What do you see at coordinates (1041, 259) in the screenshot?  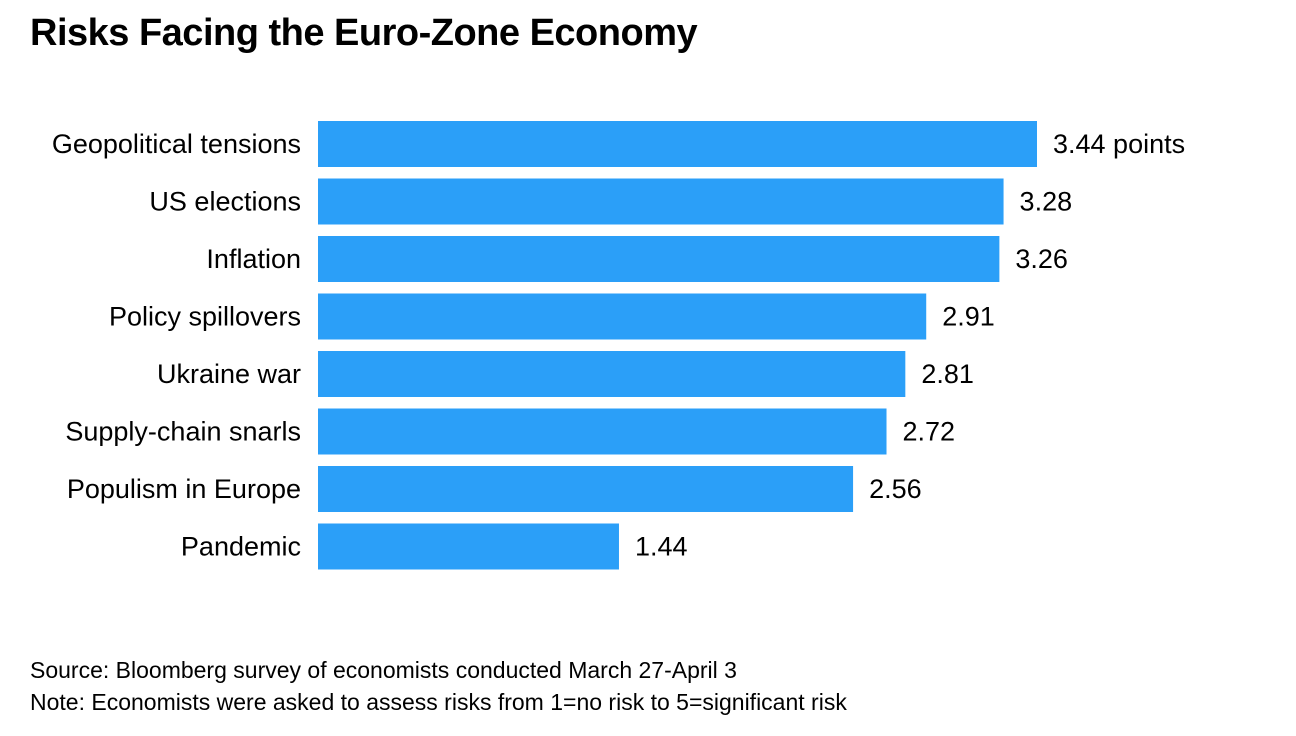 I see `value-label: 3.26` at bounding box center [1041, 259].